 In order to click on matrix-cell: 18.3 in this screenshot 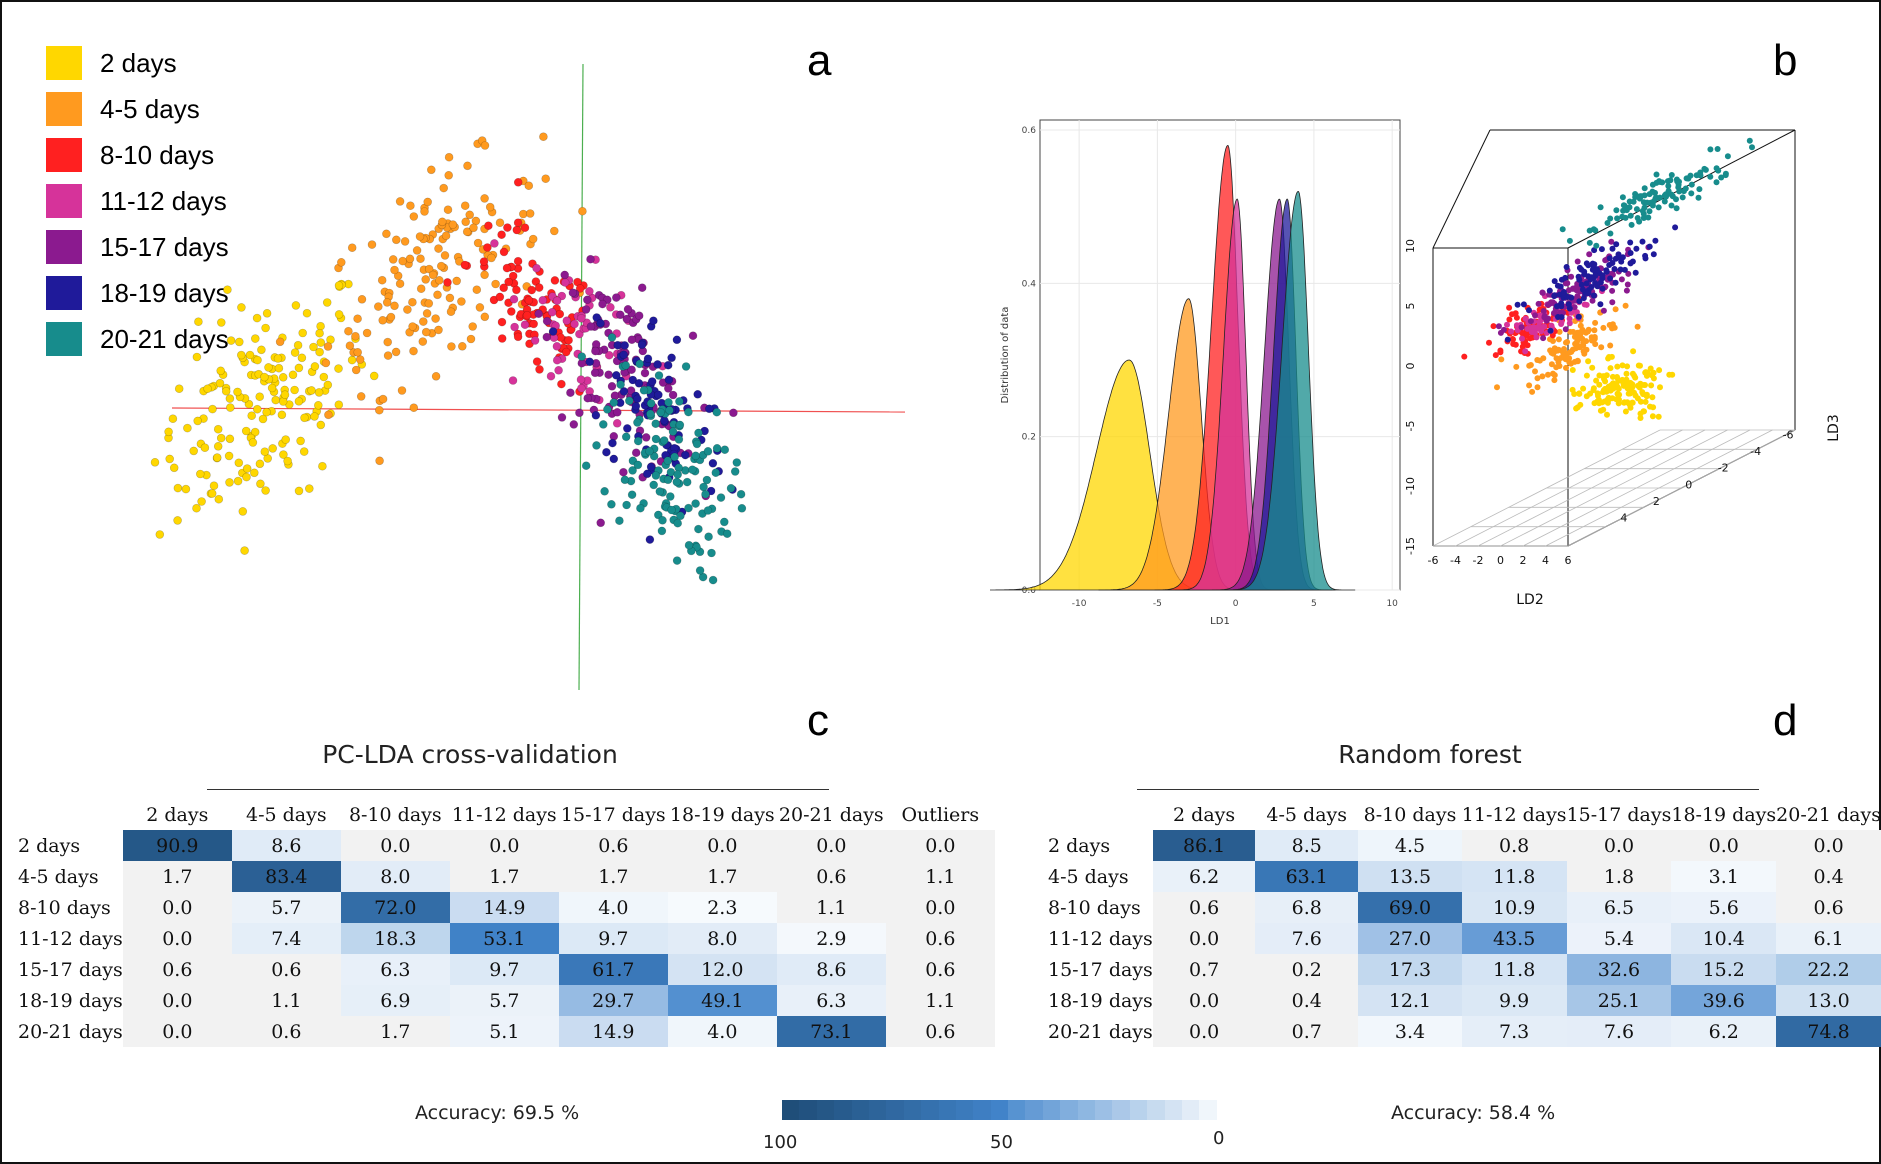, I will do `click(395, 938)`.